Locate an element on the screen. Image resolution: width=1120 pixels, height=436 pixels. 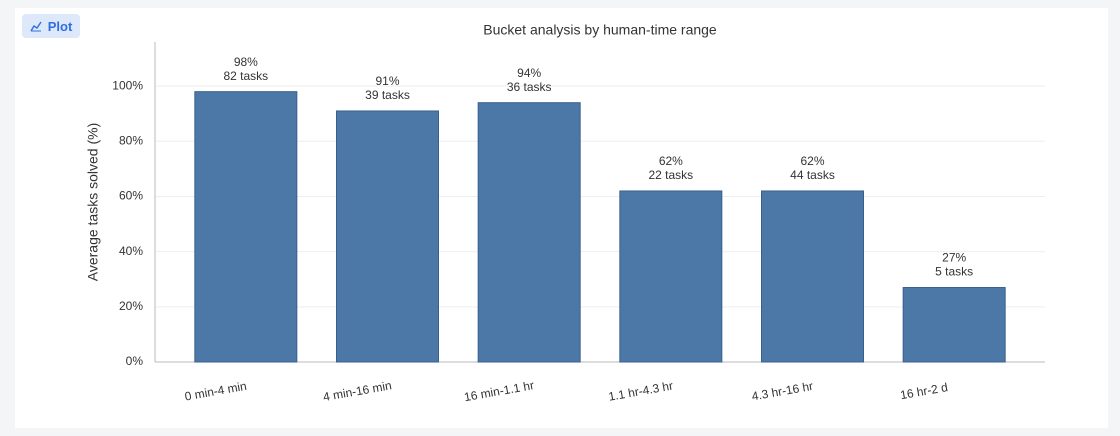
x-tick-label: 0 min-4 min is located at coordinates (216, 391).